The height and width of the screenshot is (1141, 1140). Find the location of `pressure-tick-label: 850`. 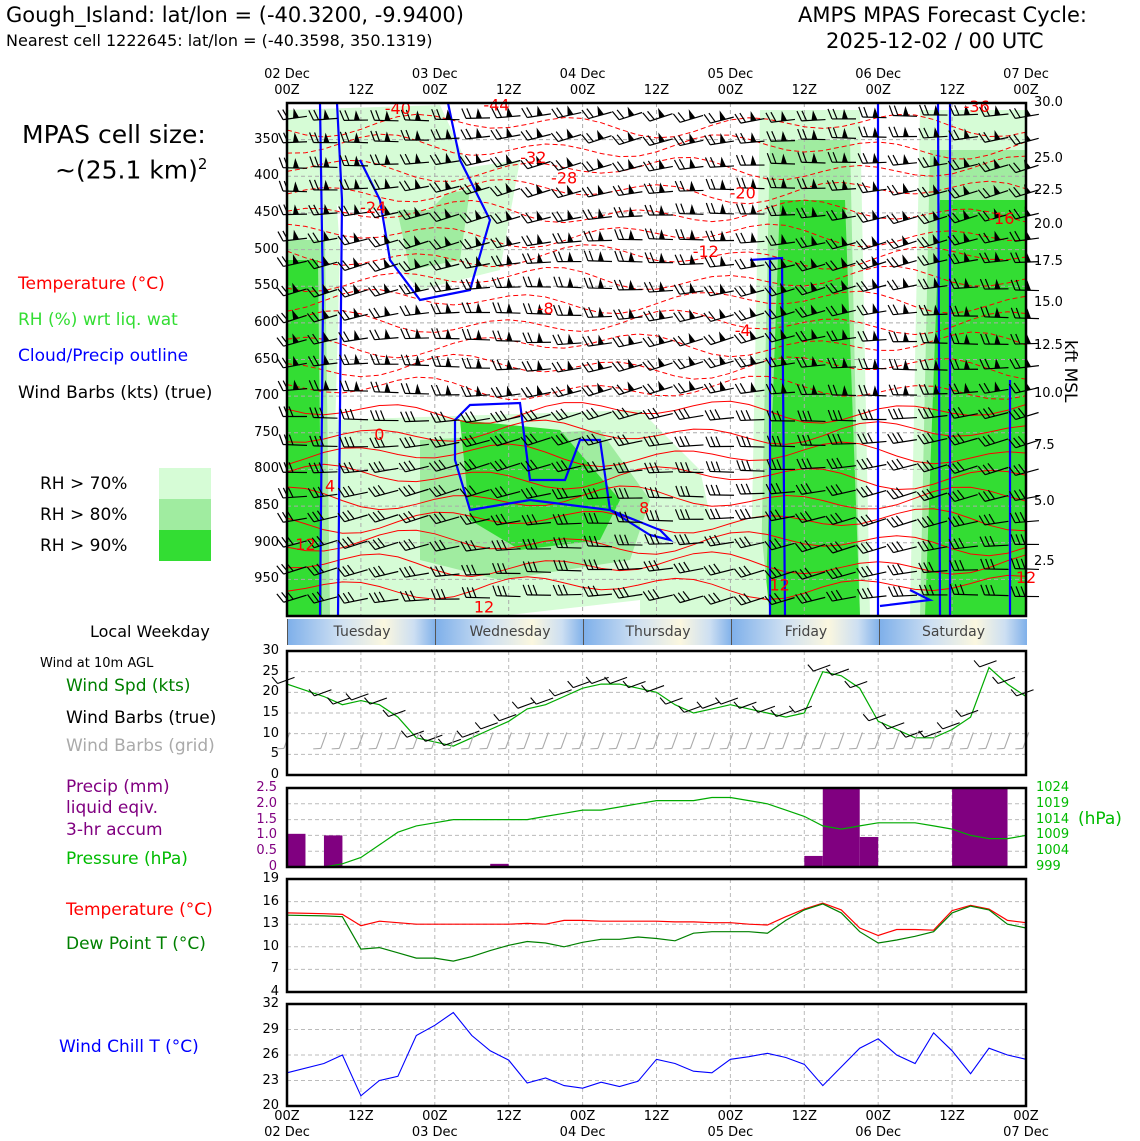

pressure-tick-label: 850 is located at coordinates (259, 505).